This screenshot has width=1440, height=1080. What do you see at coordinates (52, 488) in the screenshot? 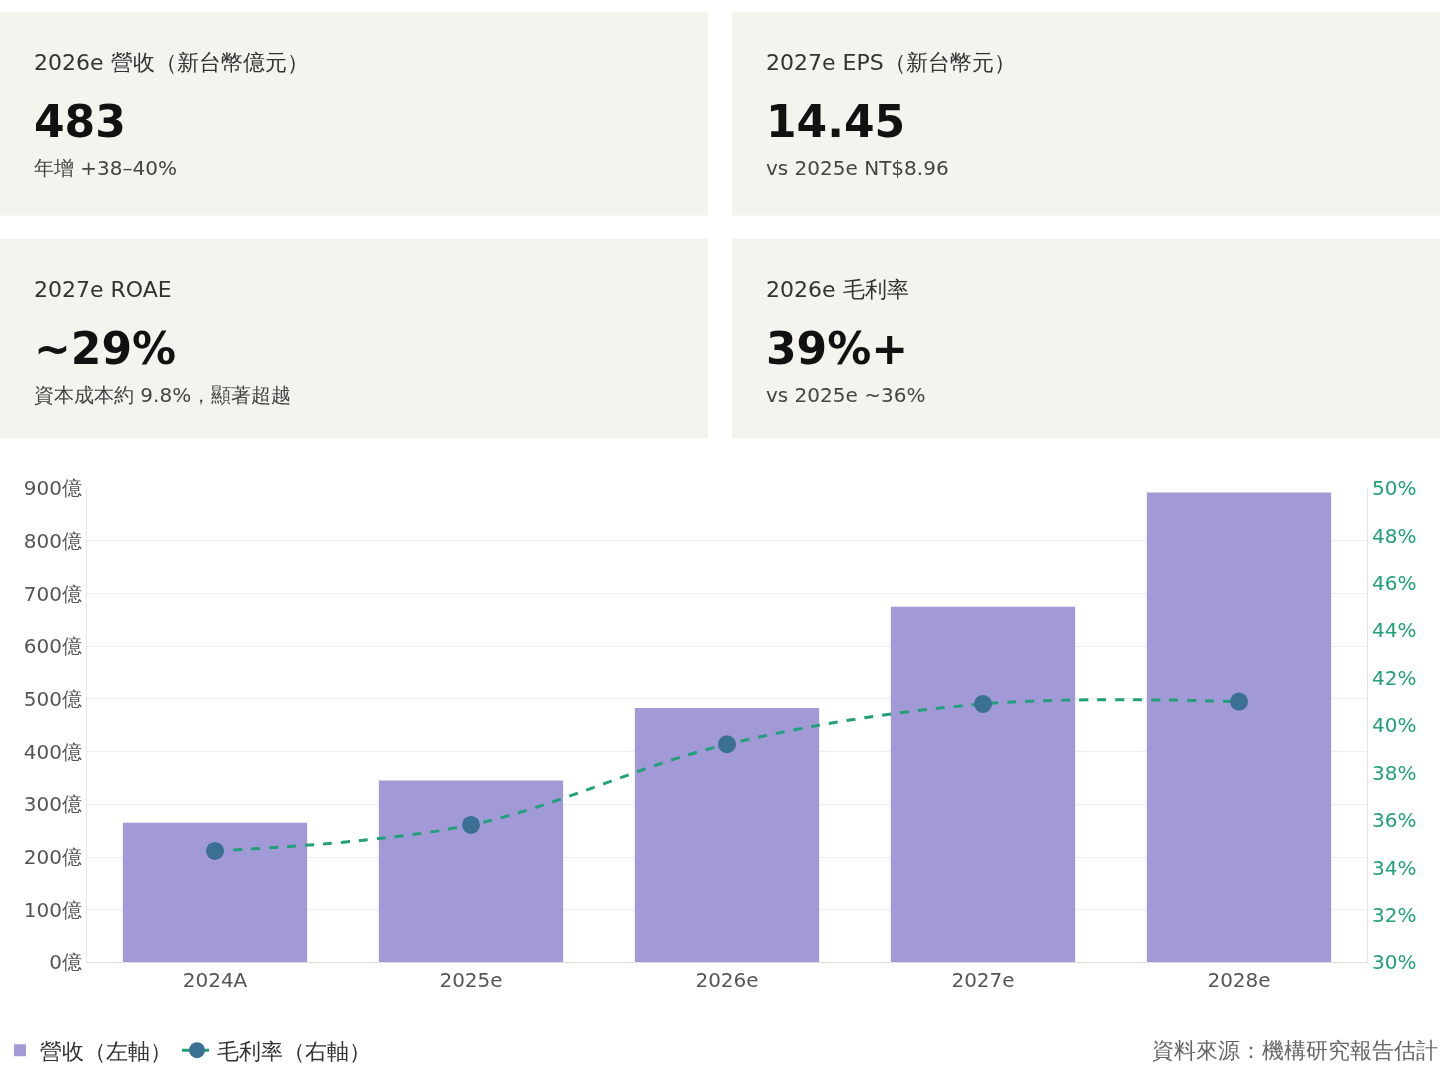
I see `y-tick-label: 900億` at bounding box center [52, 488].